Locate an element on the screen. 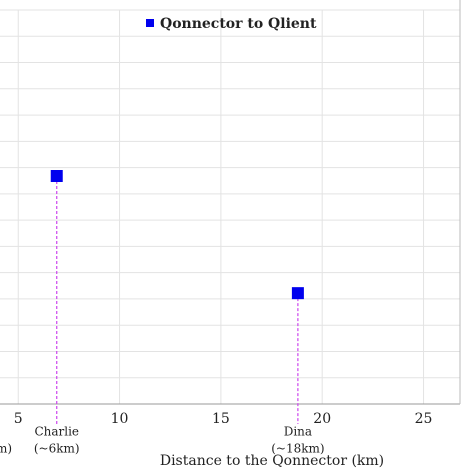 This screenshot has width=474, height=474. annotation-label: Charlie is located at coordinates (56, 432).